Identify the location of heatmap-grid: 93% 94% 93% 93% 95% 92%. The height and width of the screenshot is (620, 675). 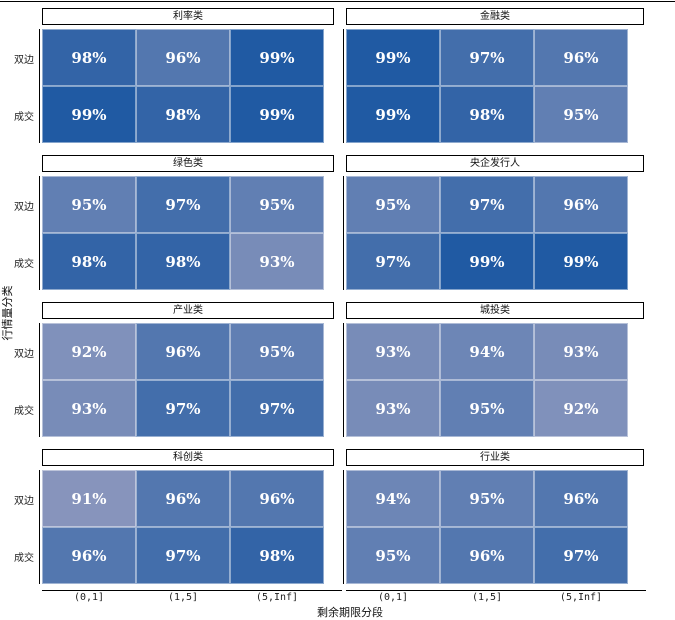
(487, 380).